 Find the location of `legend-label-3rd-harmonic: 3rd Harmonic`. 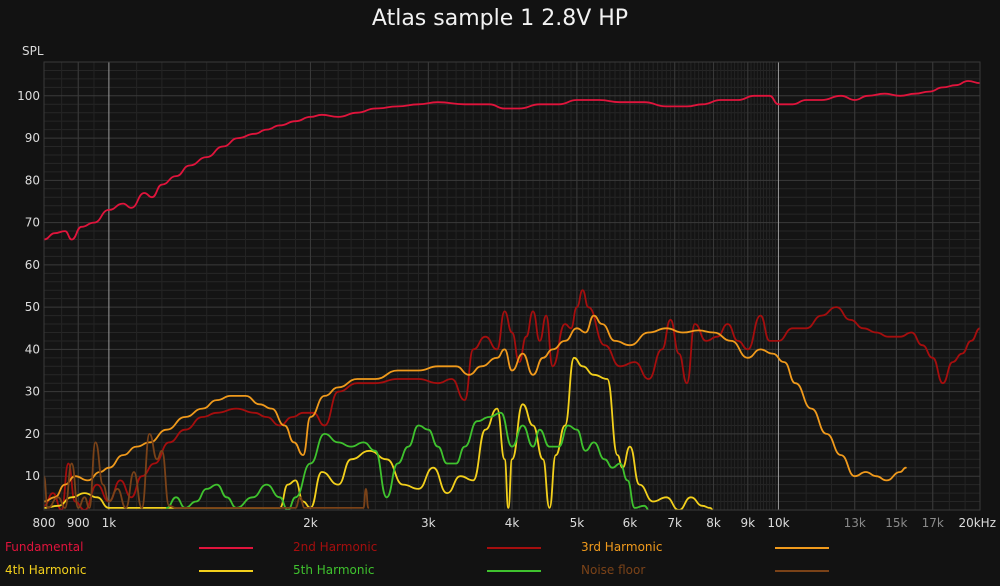

legend-label-3rd-harmonic: 3rd Harmonic is located at coordinates (622, 547).